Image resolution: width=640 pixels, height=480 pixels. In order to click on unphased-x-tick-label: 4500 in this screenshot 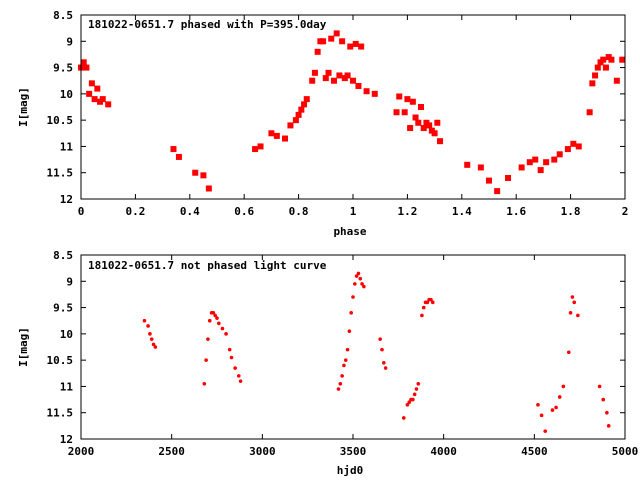, I will do `click(534, 451)`.